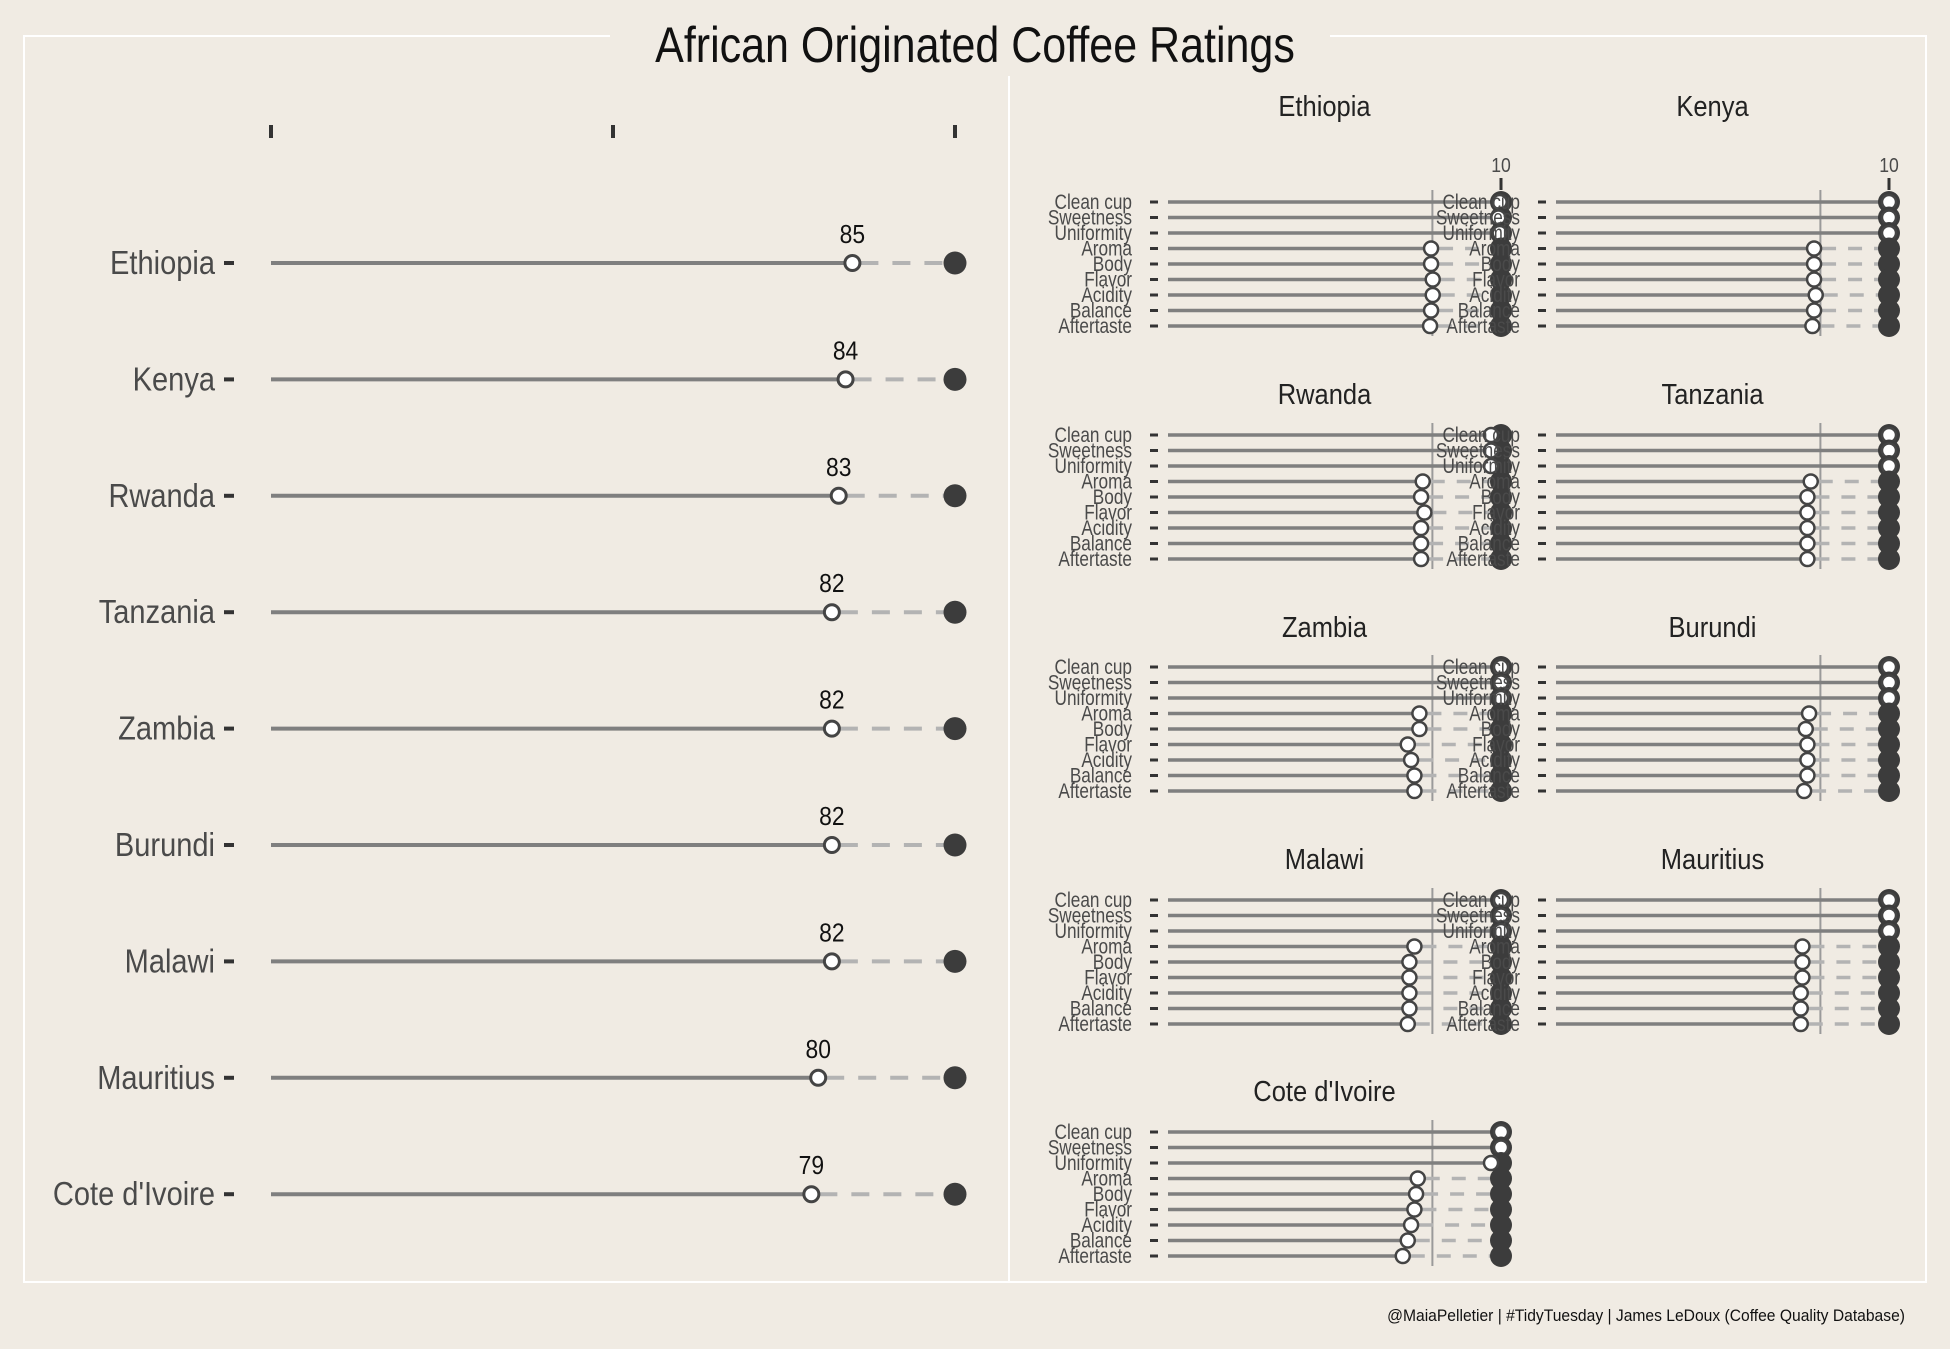 The height and width of the screenshot is (1349, 1950). What do you see at coordinates (1324, 105) in the screenshot?
I see `facet-title: Ethiopia` at bounding box center [1324, 105].